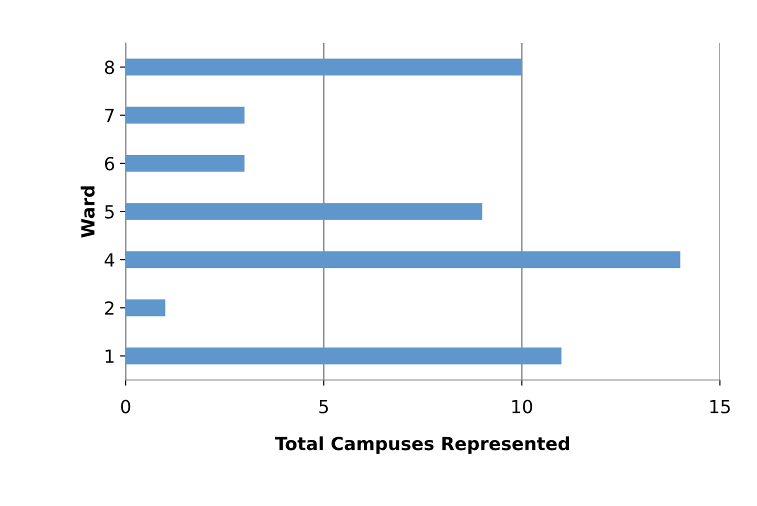 Image resolution: width=757 pixels, height=506 pixels. What do you see at coordinates (109, 308) in the screenshot?
I see `y-tick-label: 2` at bounding box center [109, 308].